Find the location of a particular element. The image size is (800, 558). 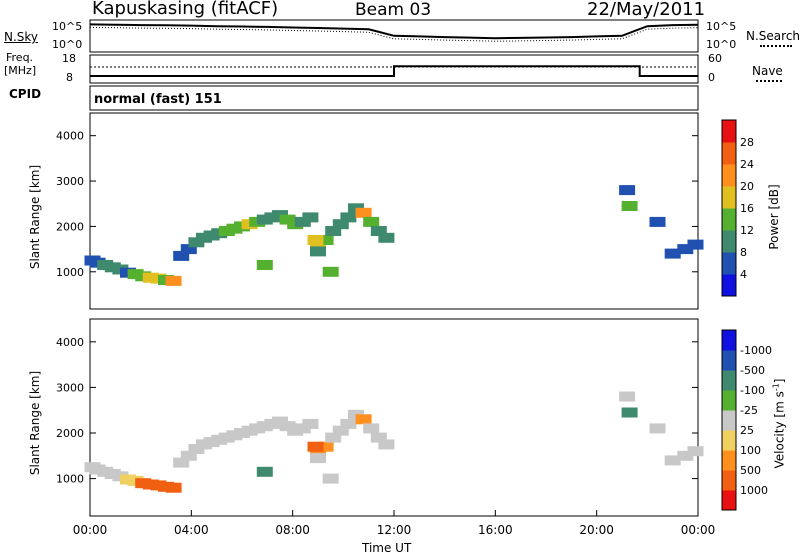

ytick-label: 1000 is located at coordinates (70, 479).